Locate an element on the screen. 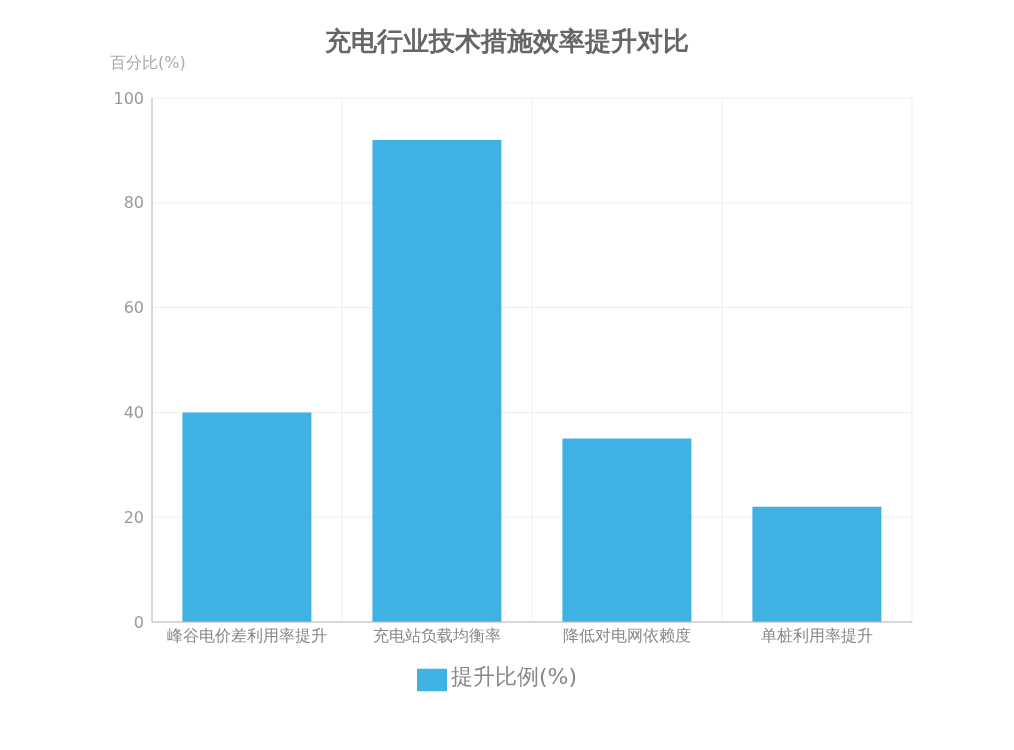 This screenshot has height=750, width=1014. legend-label: 提升比例(%) is located at coordinates (514, 676).